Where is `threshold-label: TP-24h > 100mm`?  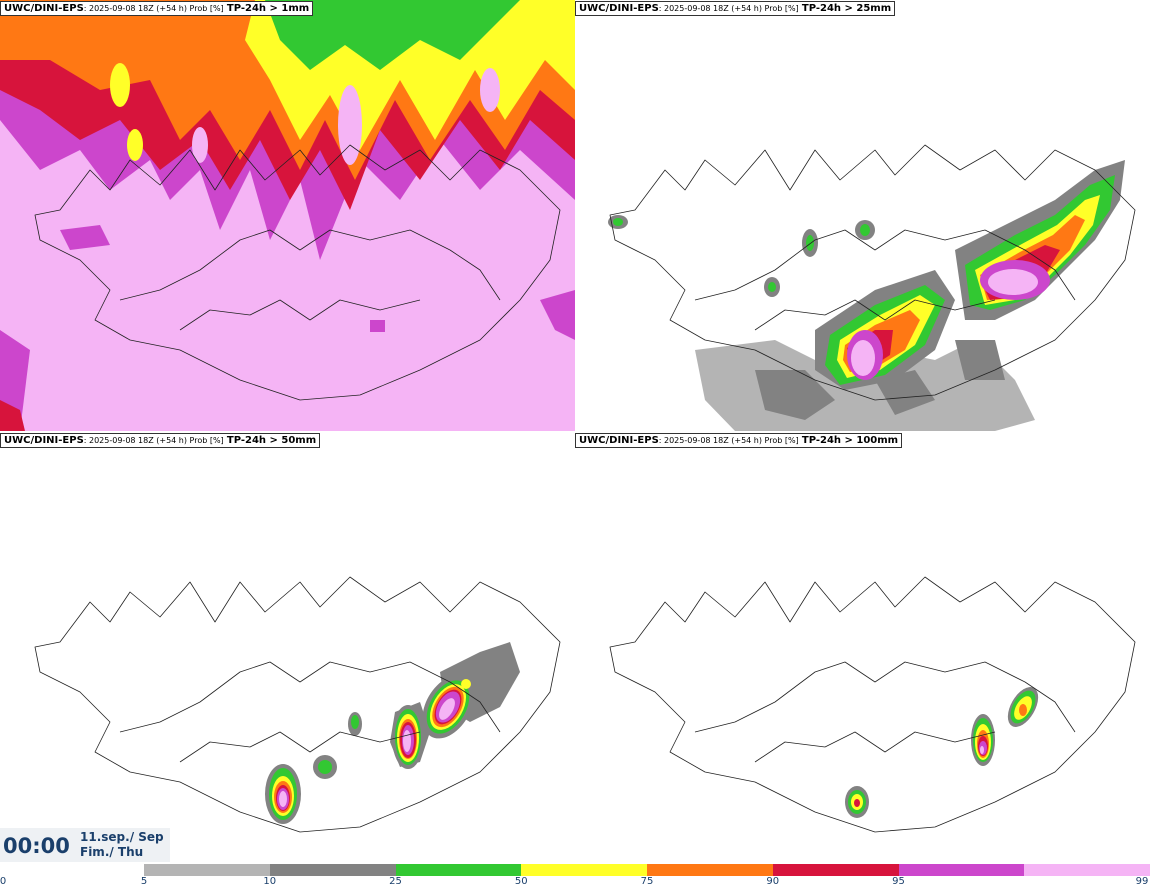
threshold-label: TP-24h > 100mm is located at coordinates (850, 440).